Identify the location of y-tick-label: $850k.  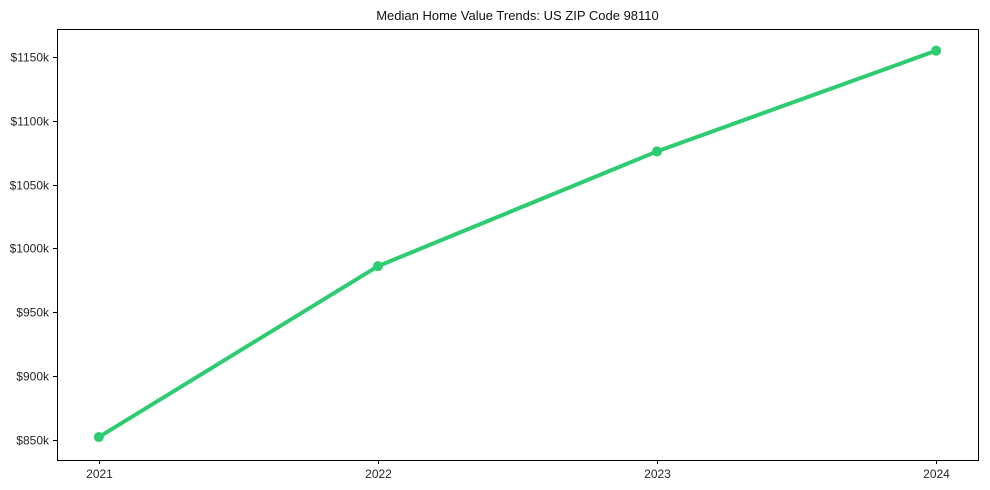
(33, 441).